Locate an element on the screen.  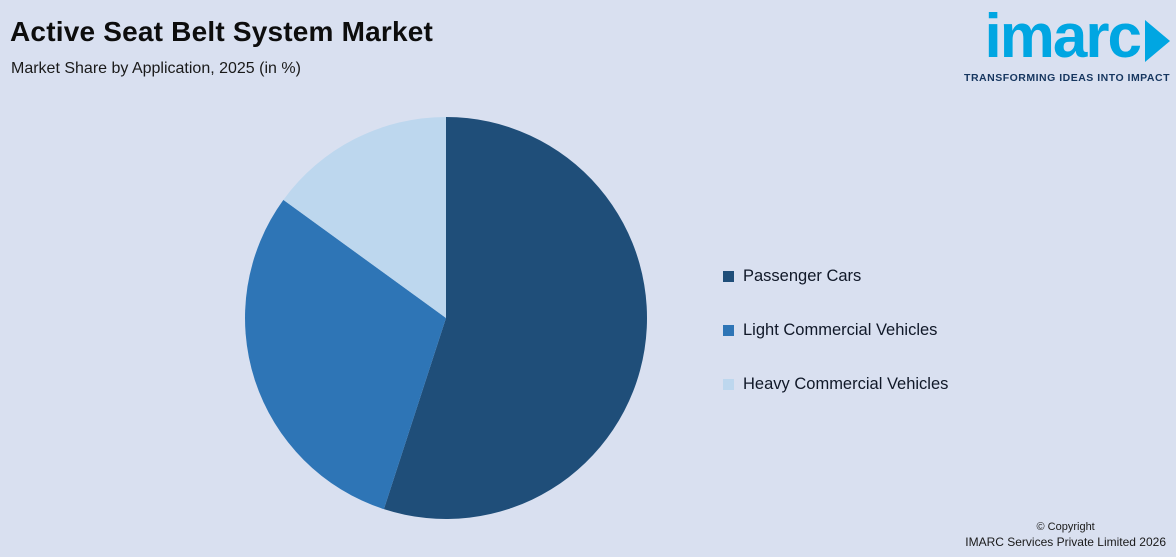
copyright-line2: IMARC Services Private Limited 2026 is located at coordinates (1065, 542).